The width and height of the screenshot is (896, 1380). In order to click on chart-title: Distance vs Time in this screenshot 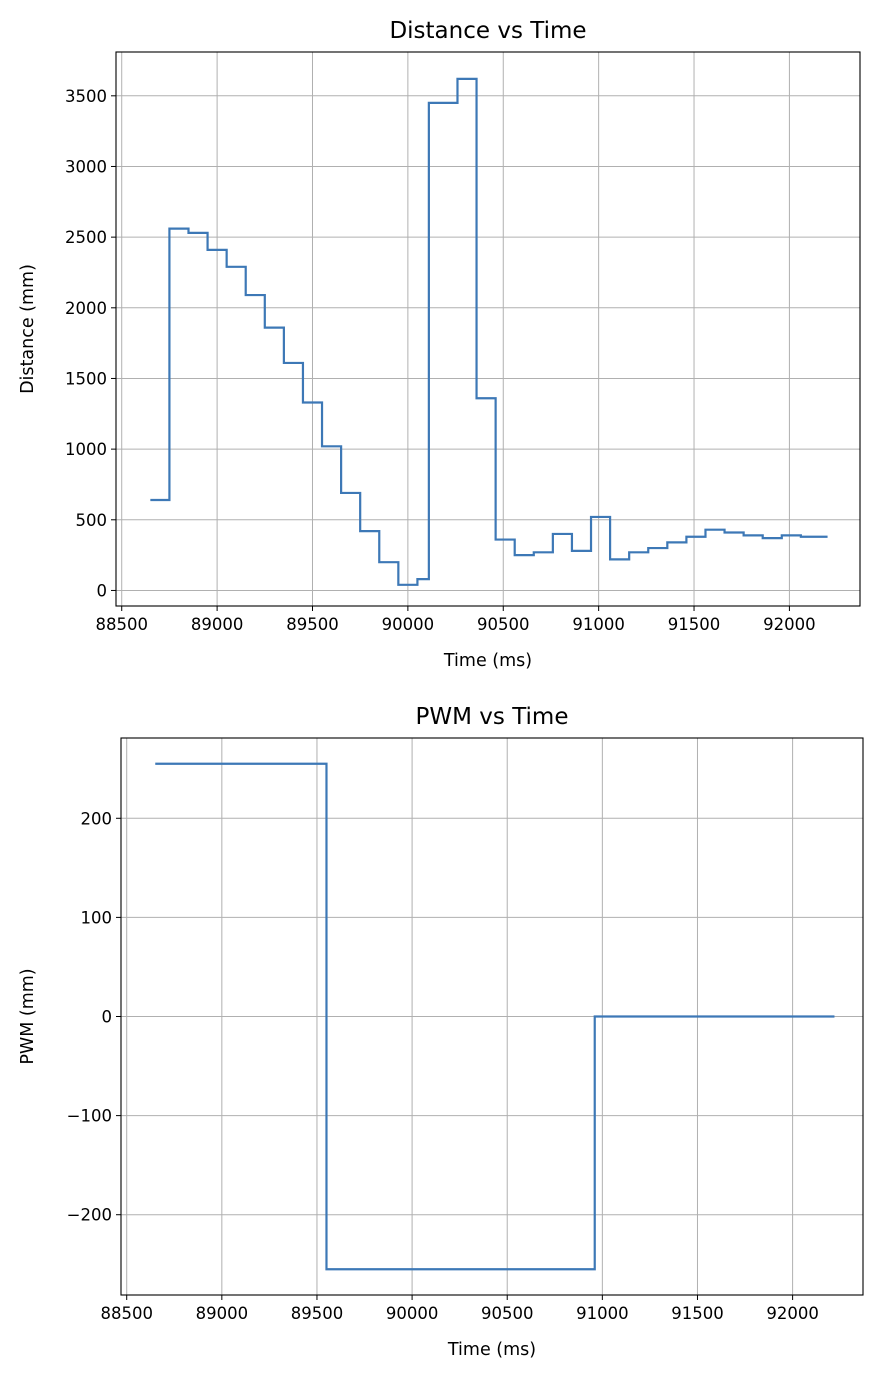, I will do `click(487, 31)`.